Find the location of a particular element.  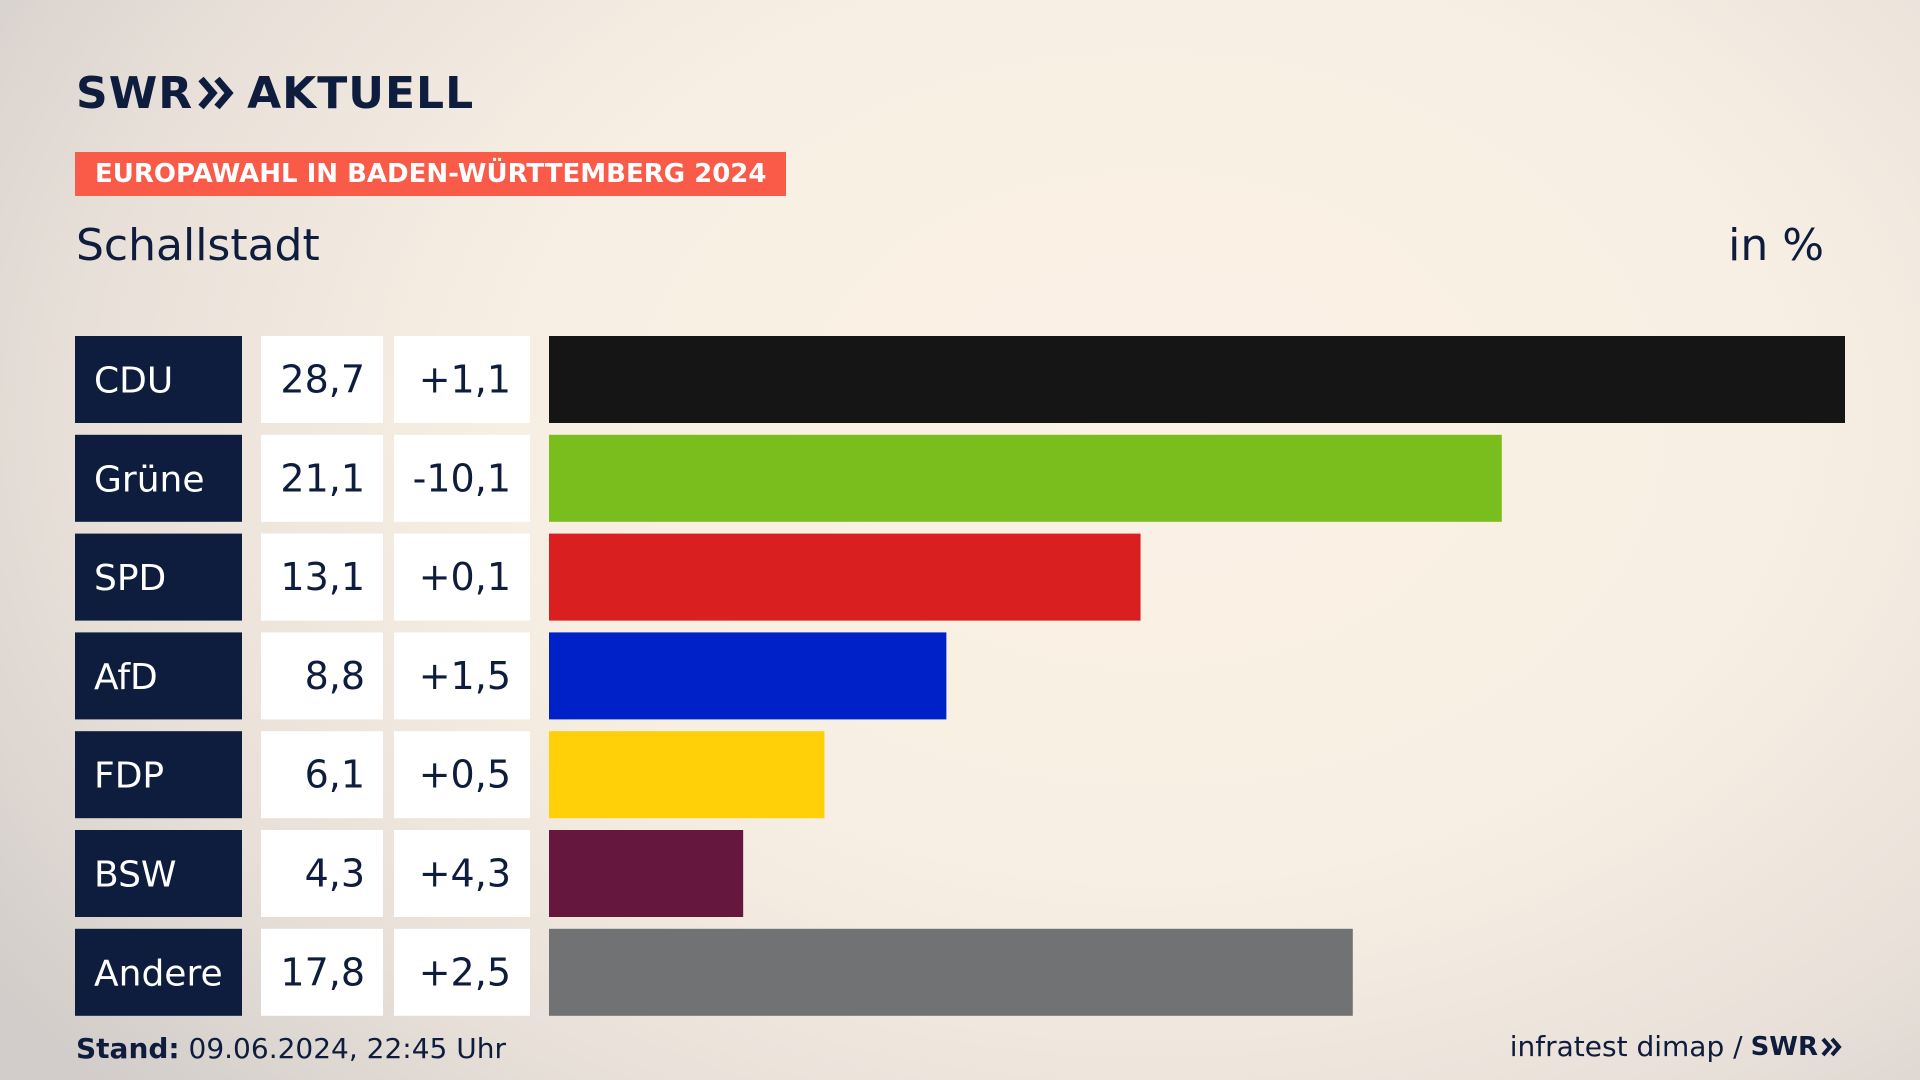

change-box-andere is located at coordinates (462, 972).